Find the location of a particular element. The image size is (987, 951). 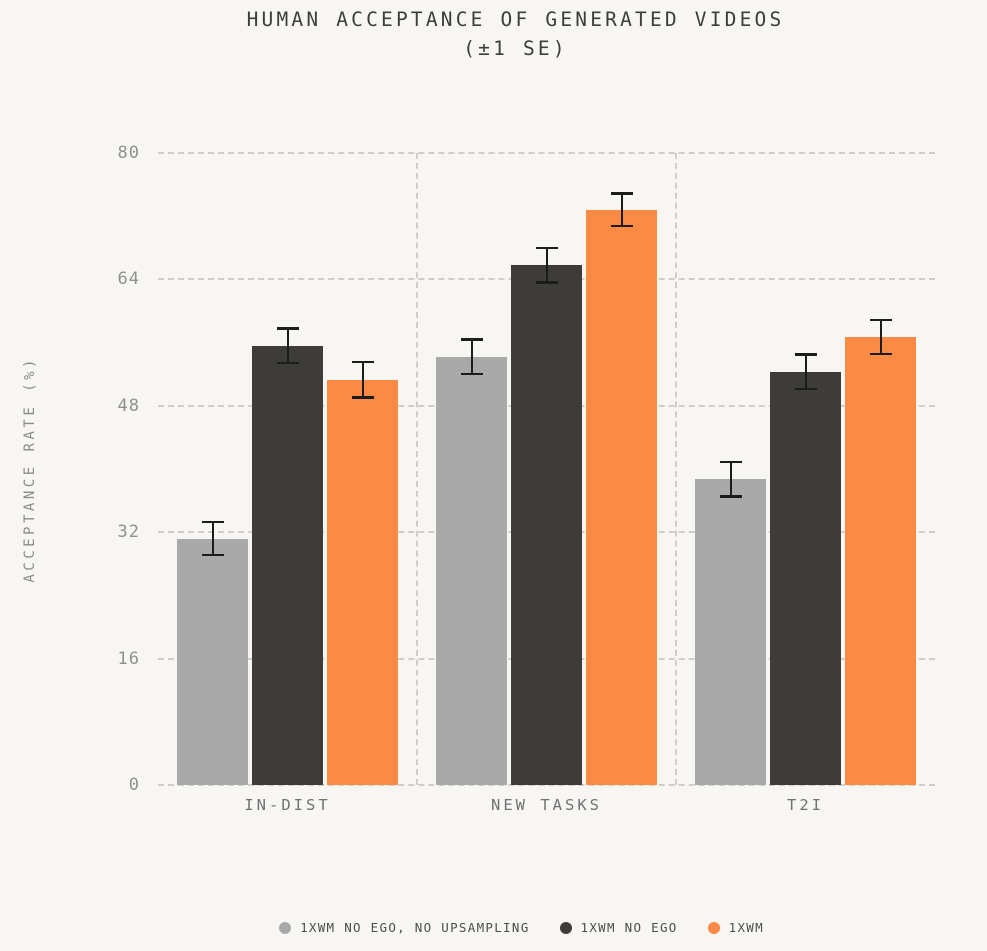

x-tick-label: NEW TASKS is located at coordinates (546, 805).